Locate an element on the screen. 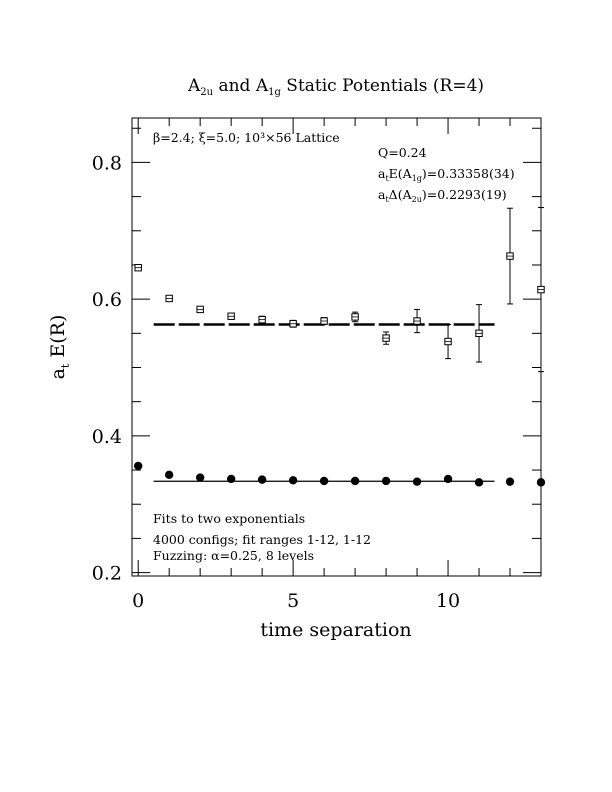  fit-lines is located at coordinates (324, 402).